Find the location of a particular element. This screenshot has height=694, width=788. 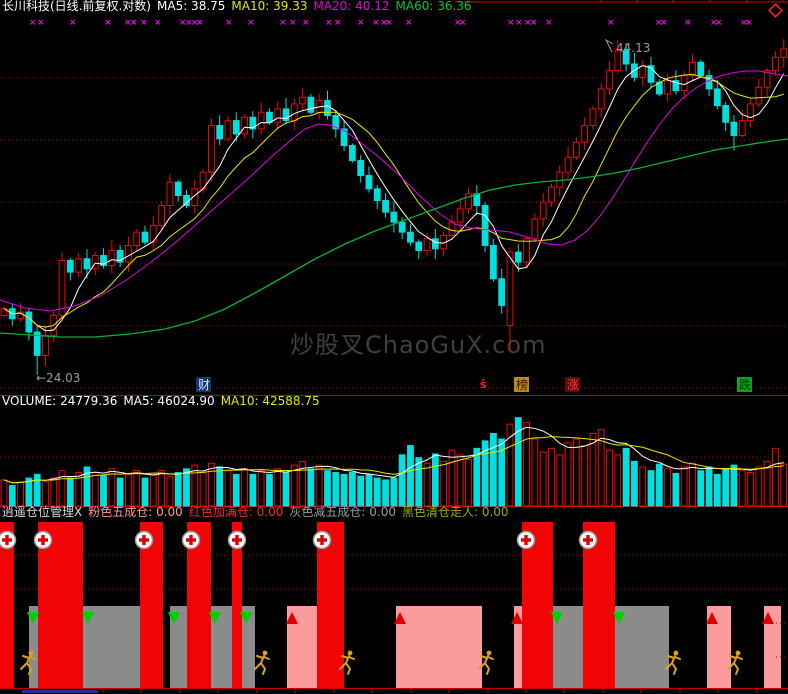

volume-header-segment: VOLUME: 24779.36 is located at coordinates (60, 401).